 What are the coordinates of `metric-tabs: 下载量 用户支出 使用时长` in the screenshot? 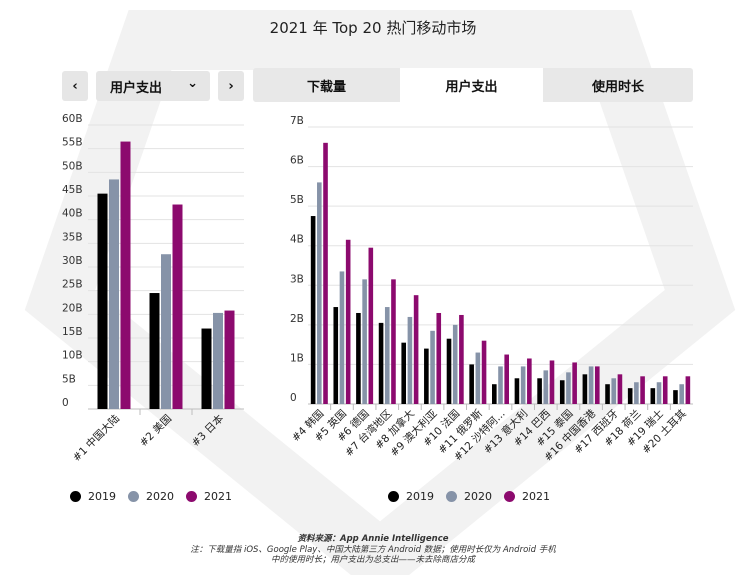 It's located at (473, 85).